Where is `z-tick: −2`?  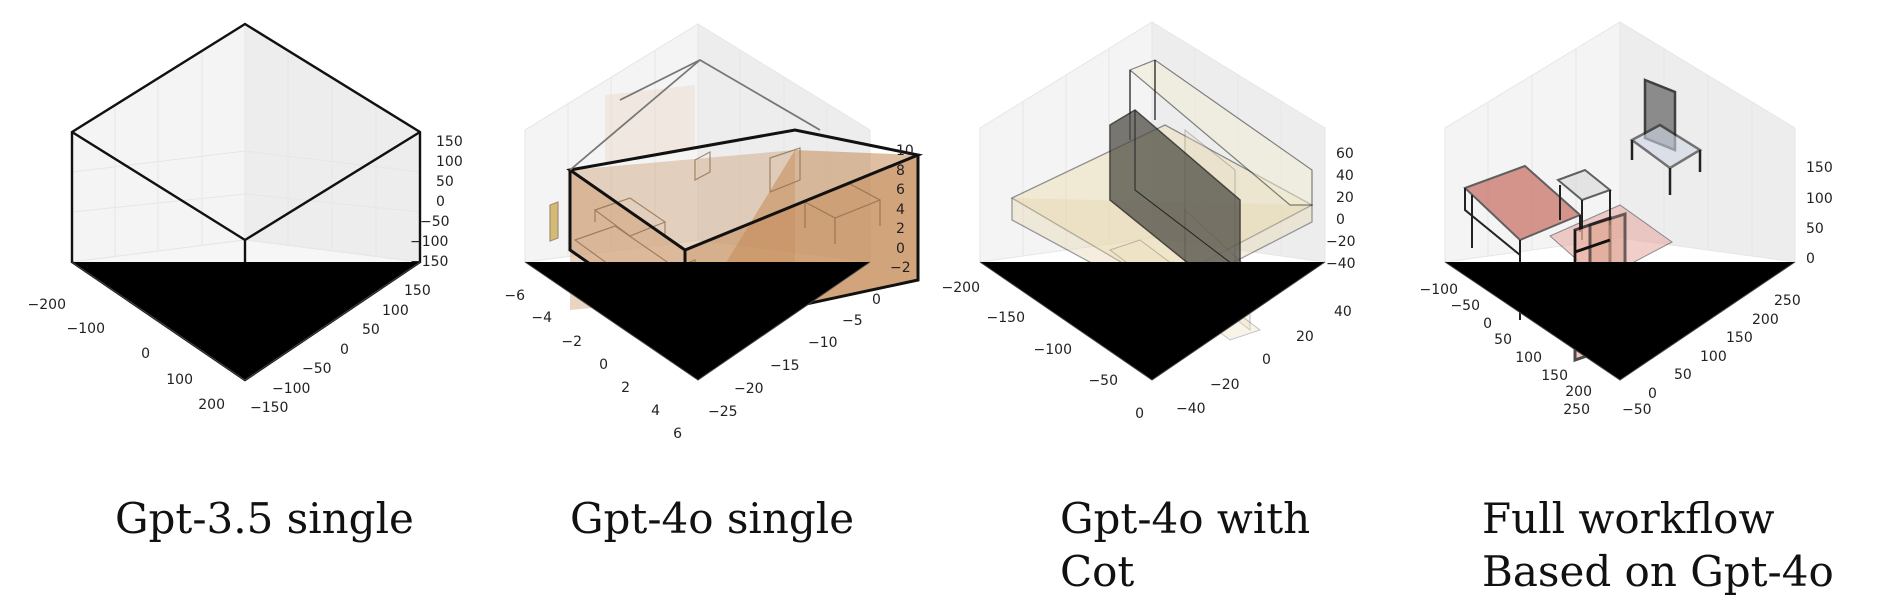
z-tick: −2 is located at coordinates (900, 268).